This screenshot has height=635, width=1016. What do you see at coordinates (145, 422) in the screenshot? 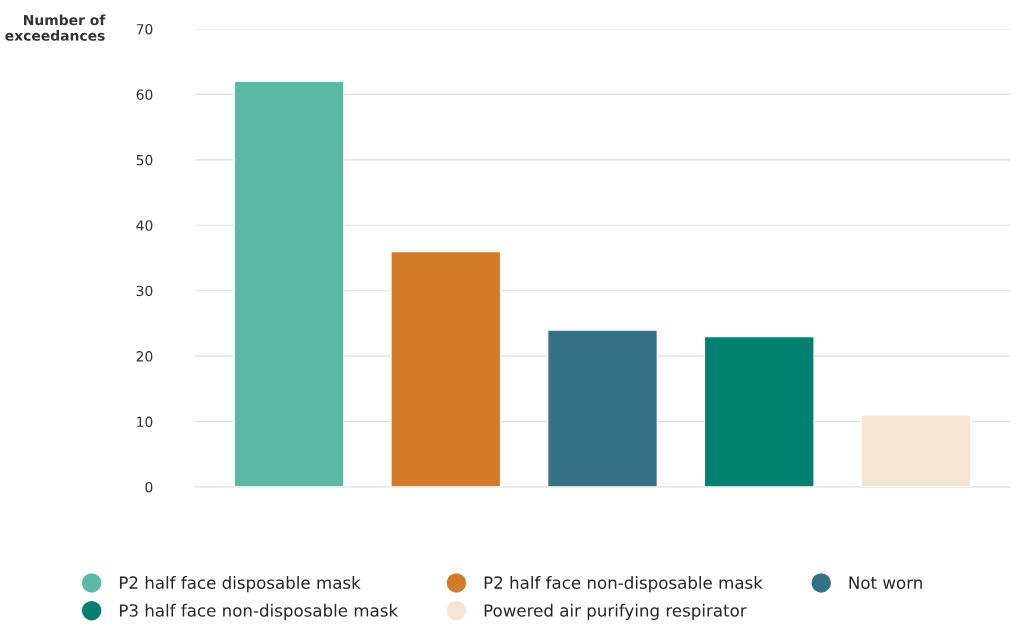
I see `y-tick-label: 10` at bounding box center [145, 422].